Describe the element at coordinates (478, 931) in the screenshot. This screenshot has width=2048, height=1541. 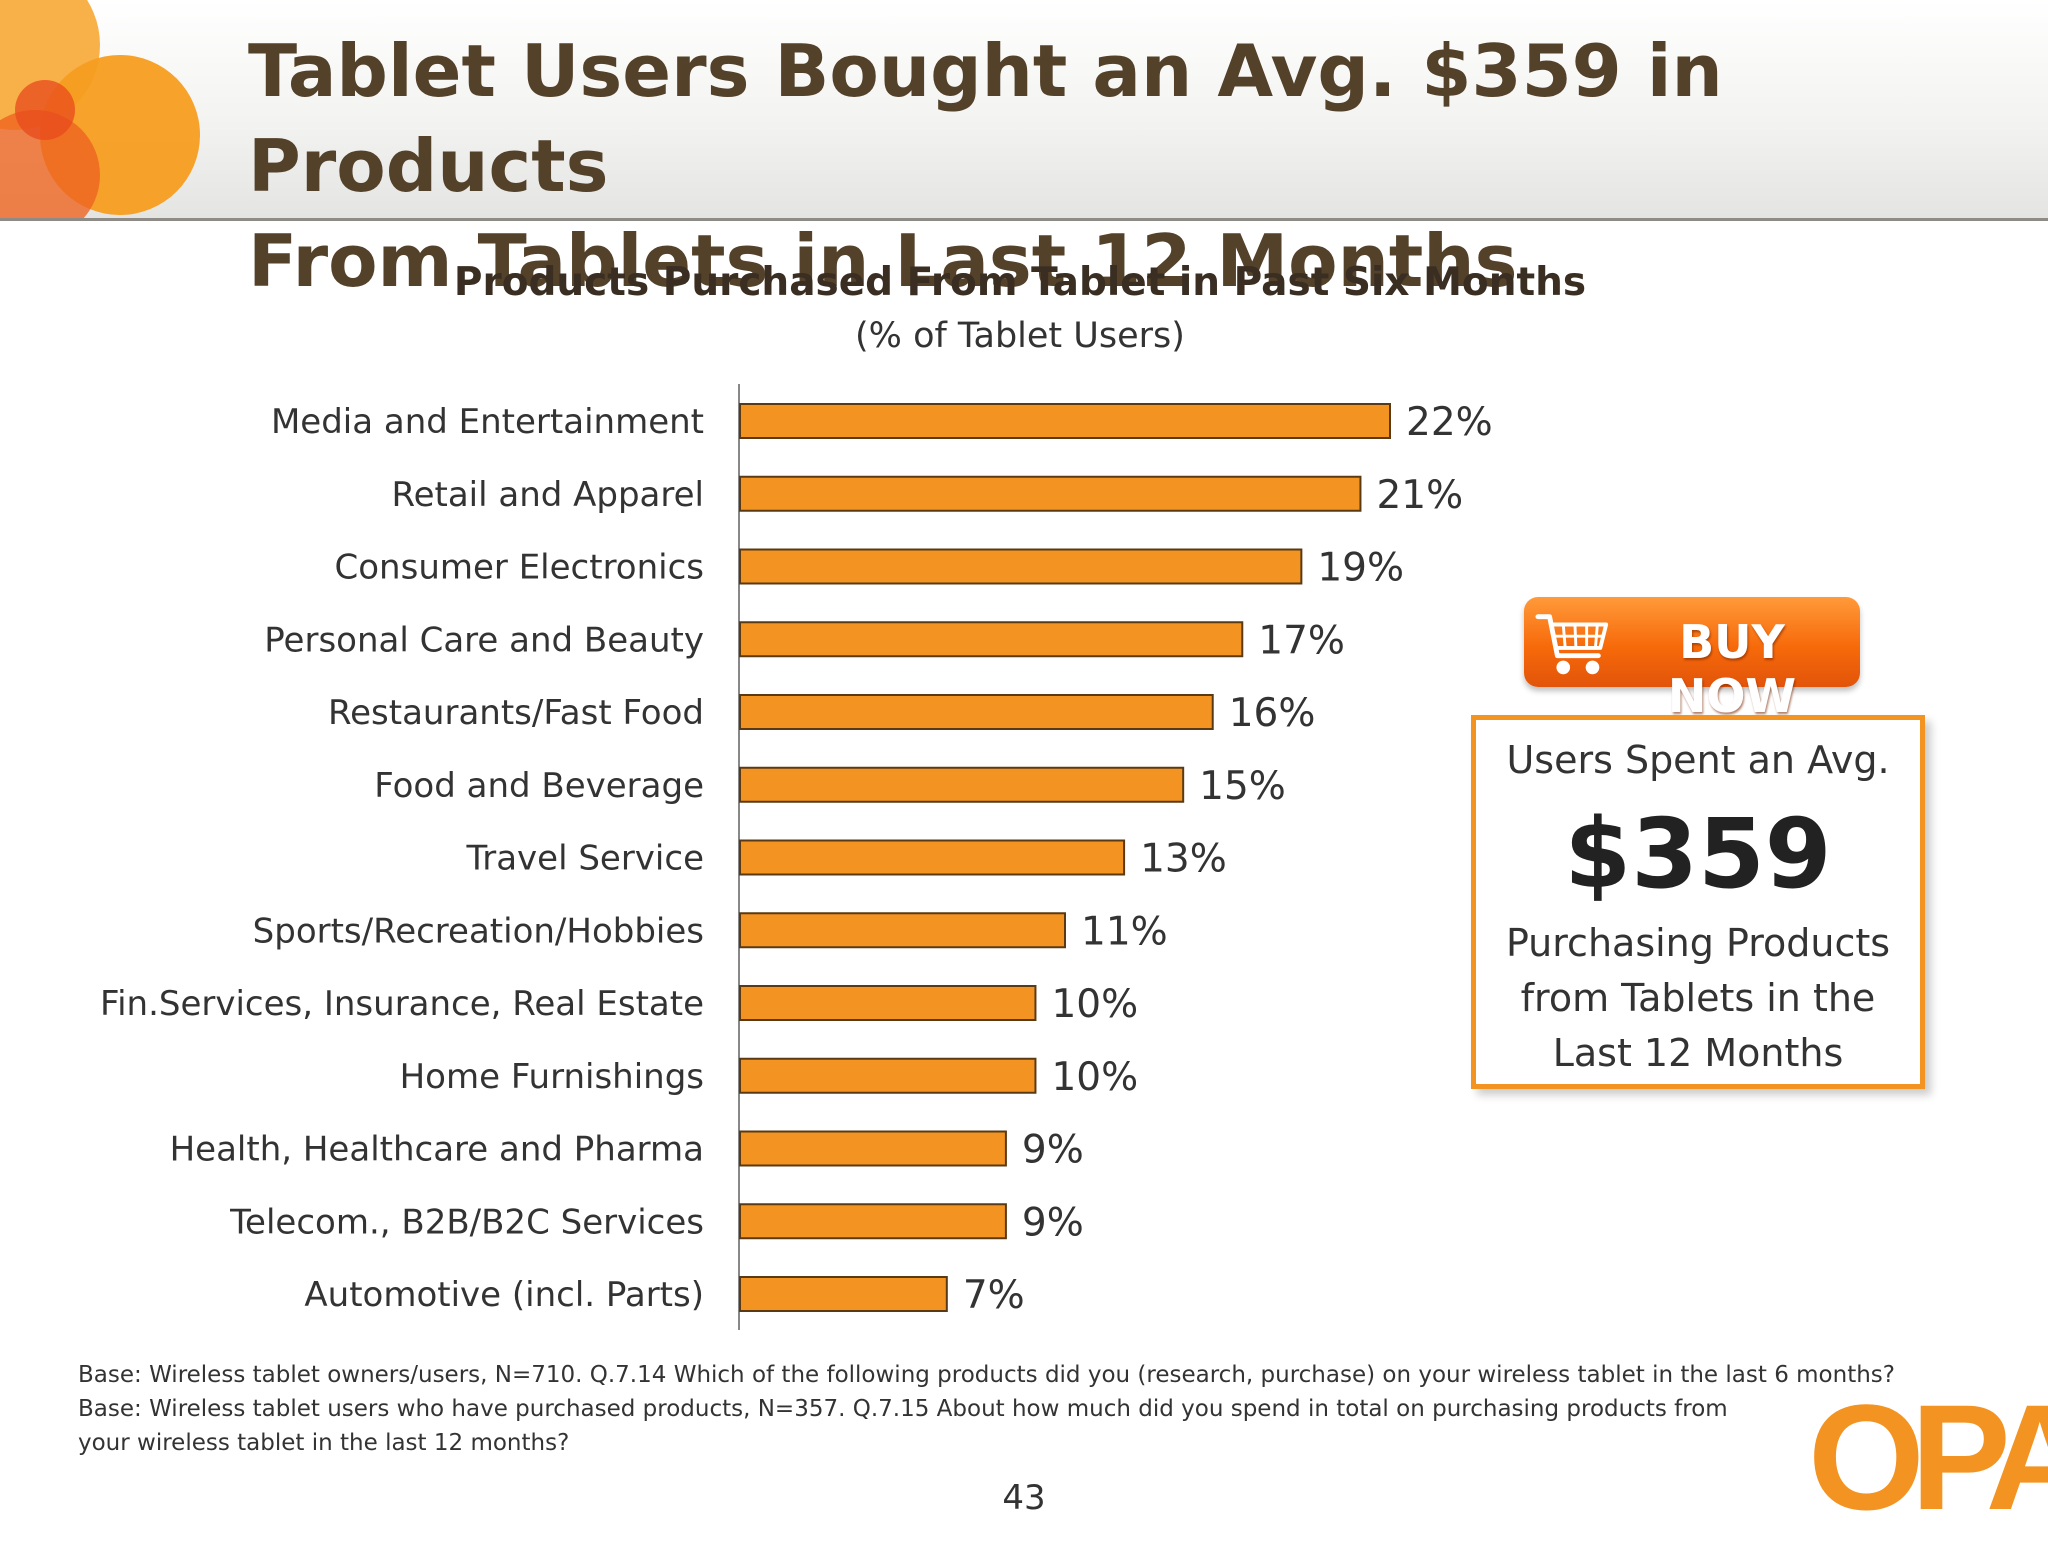
I see `category-label: Sports/Recreation/Hobbies` at that location.